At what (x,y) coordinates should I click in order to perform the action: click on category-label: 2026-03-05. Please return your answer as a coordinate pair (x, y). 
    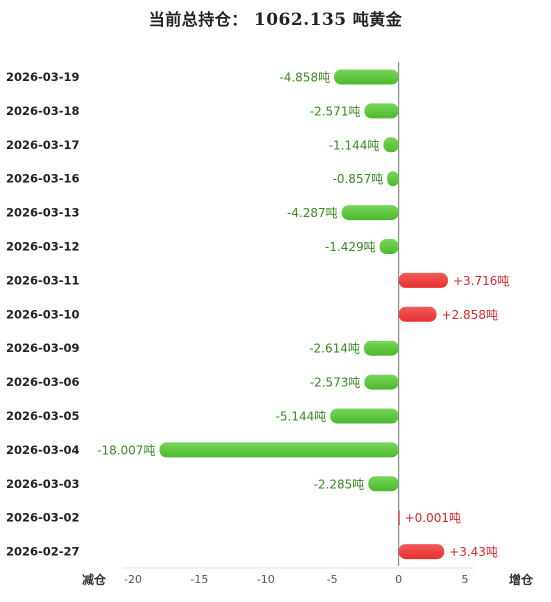
    Looking at the image, I should click on (43, 416).